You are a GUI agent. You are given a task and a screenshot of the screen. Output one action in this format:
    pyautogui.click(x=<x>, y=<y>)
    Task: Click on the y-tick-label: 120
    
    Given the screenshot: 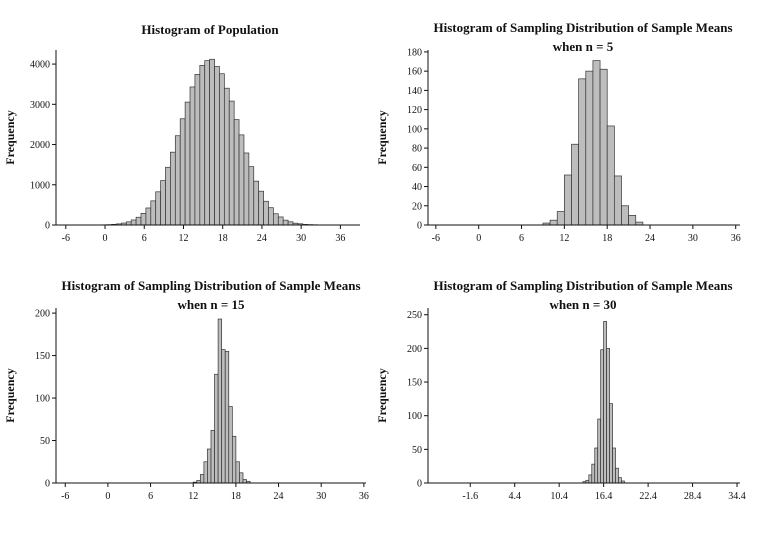 What is the action you would take?
    pyautogui.click(x=414, y=110)
    